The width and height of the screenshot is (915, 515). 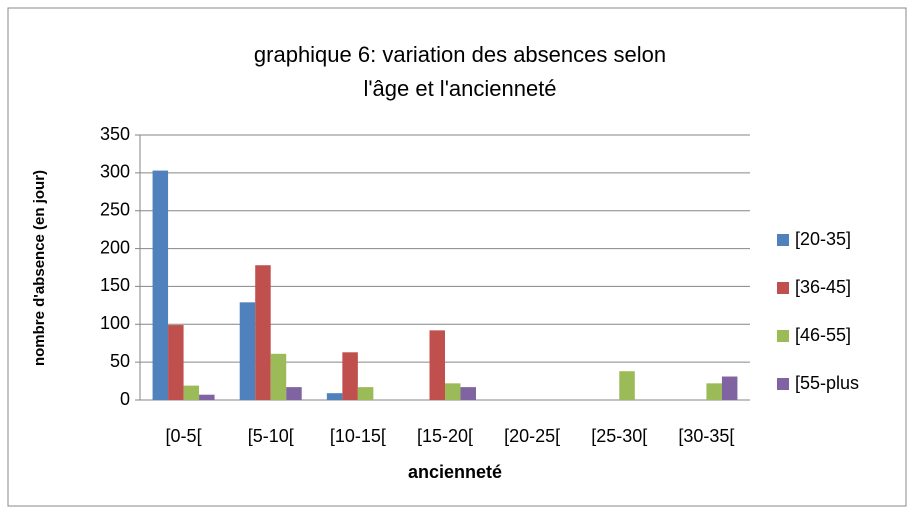 What do you see at coordinates (120, 361) in the screenshot?
I see `y-tick-label: 50` at bounding box center [120, 361].